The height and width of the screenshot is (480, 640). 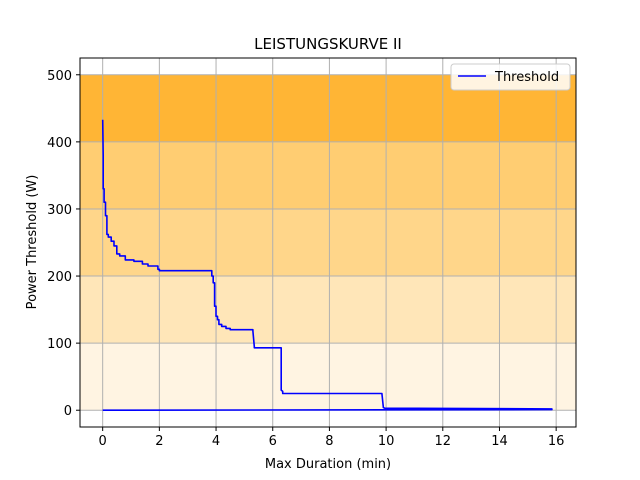 What do you see at coordinates (59, 277) in the screenshot?
I see `y-tick-label: 200` at bounding box center [59, 277].